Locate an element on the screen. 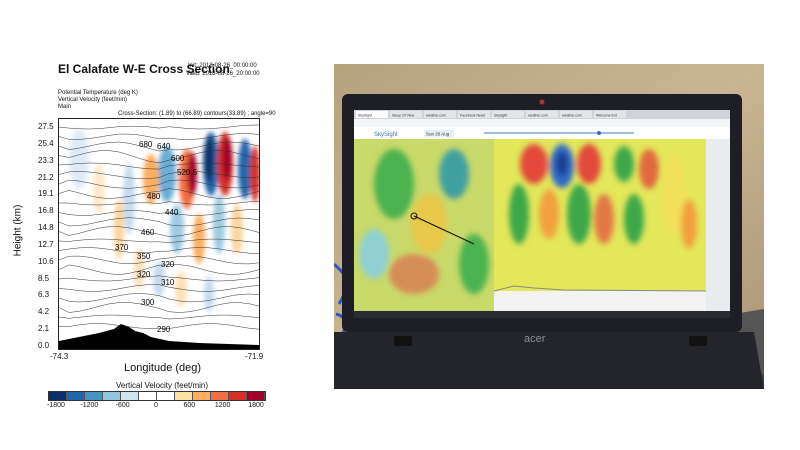 The image size is (800, 450). colorbar-tick: 1200 is located at coordinates (222, 405).